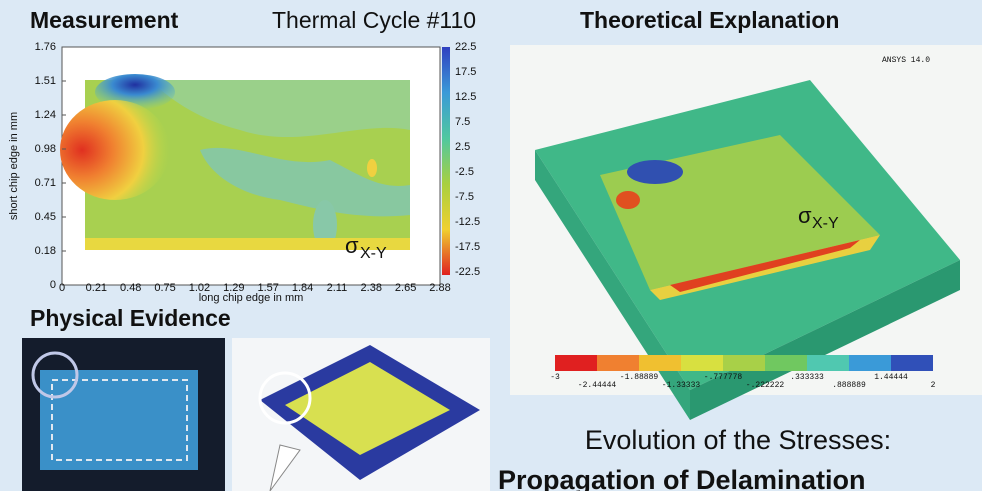  What do you see at coordinates (62, 288) in the screenshot?
I see `x-tick-label: 0` at bounding box center [62, 288].